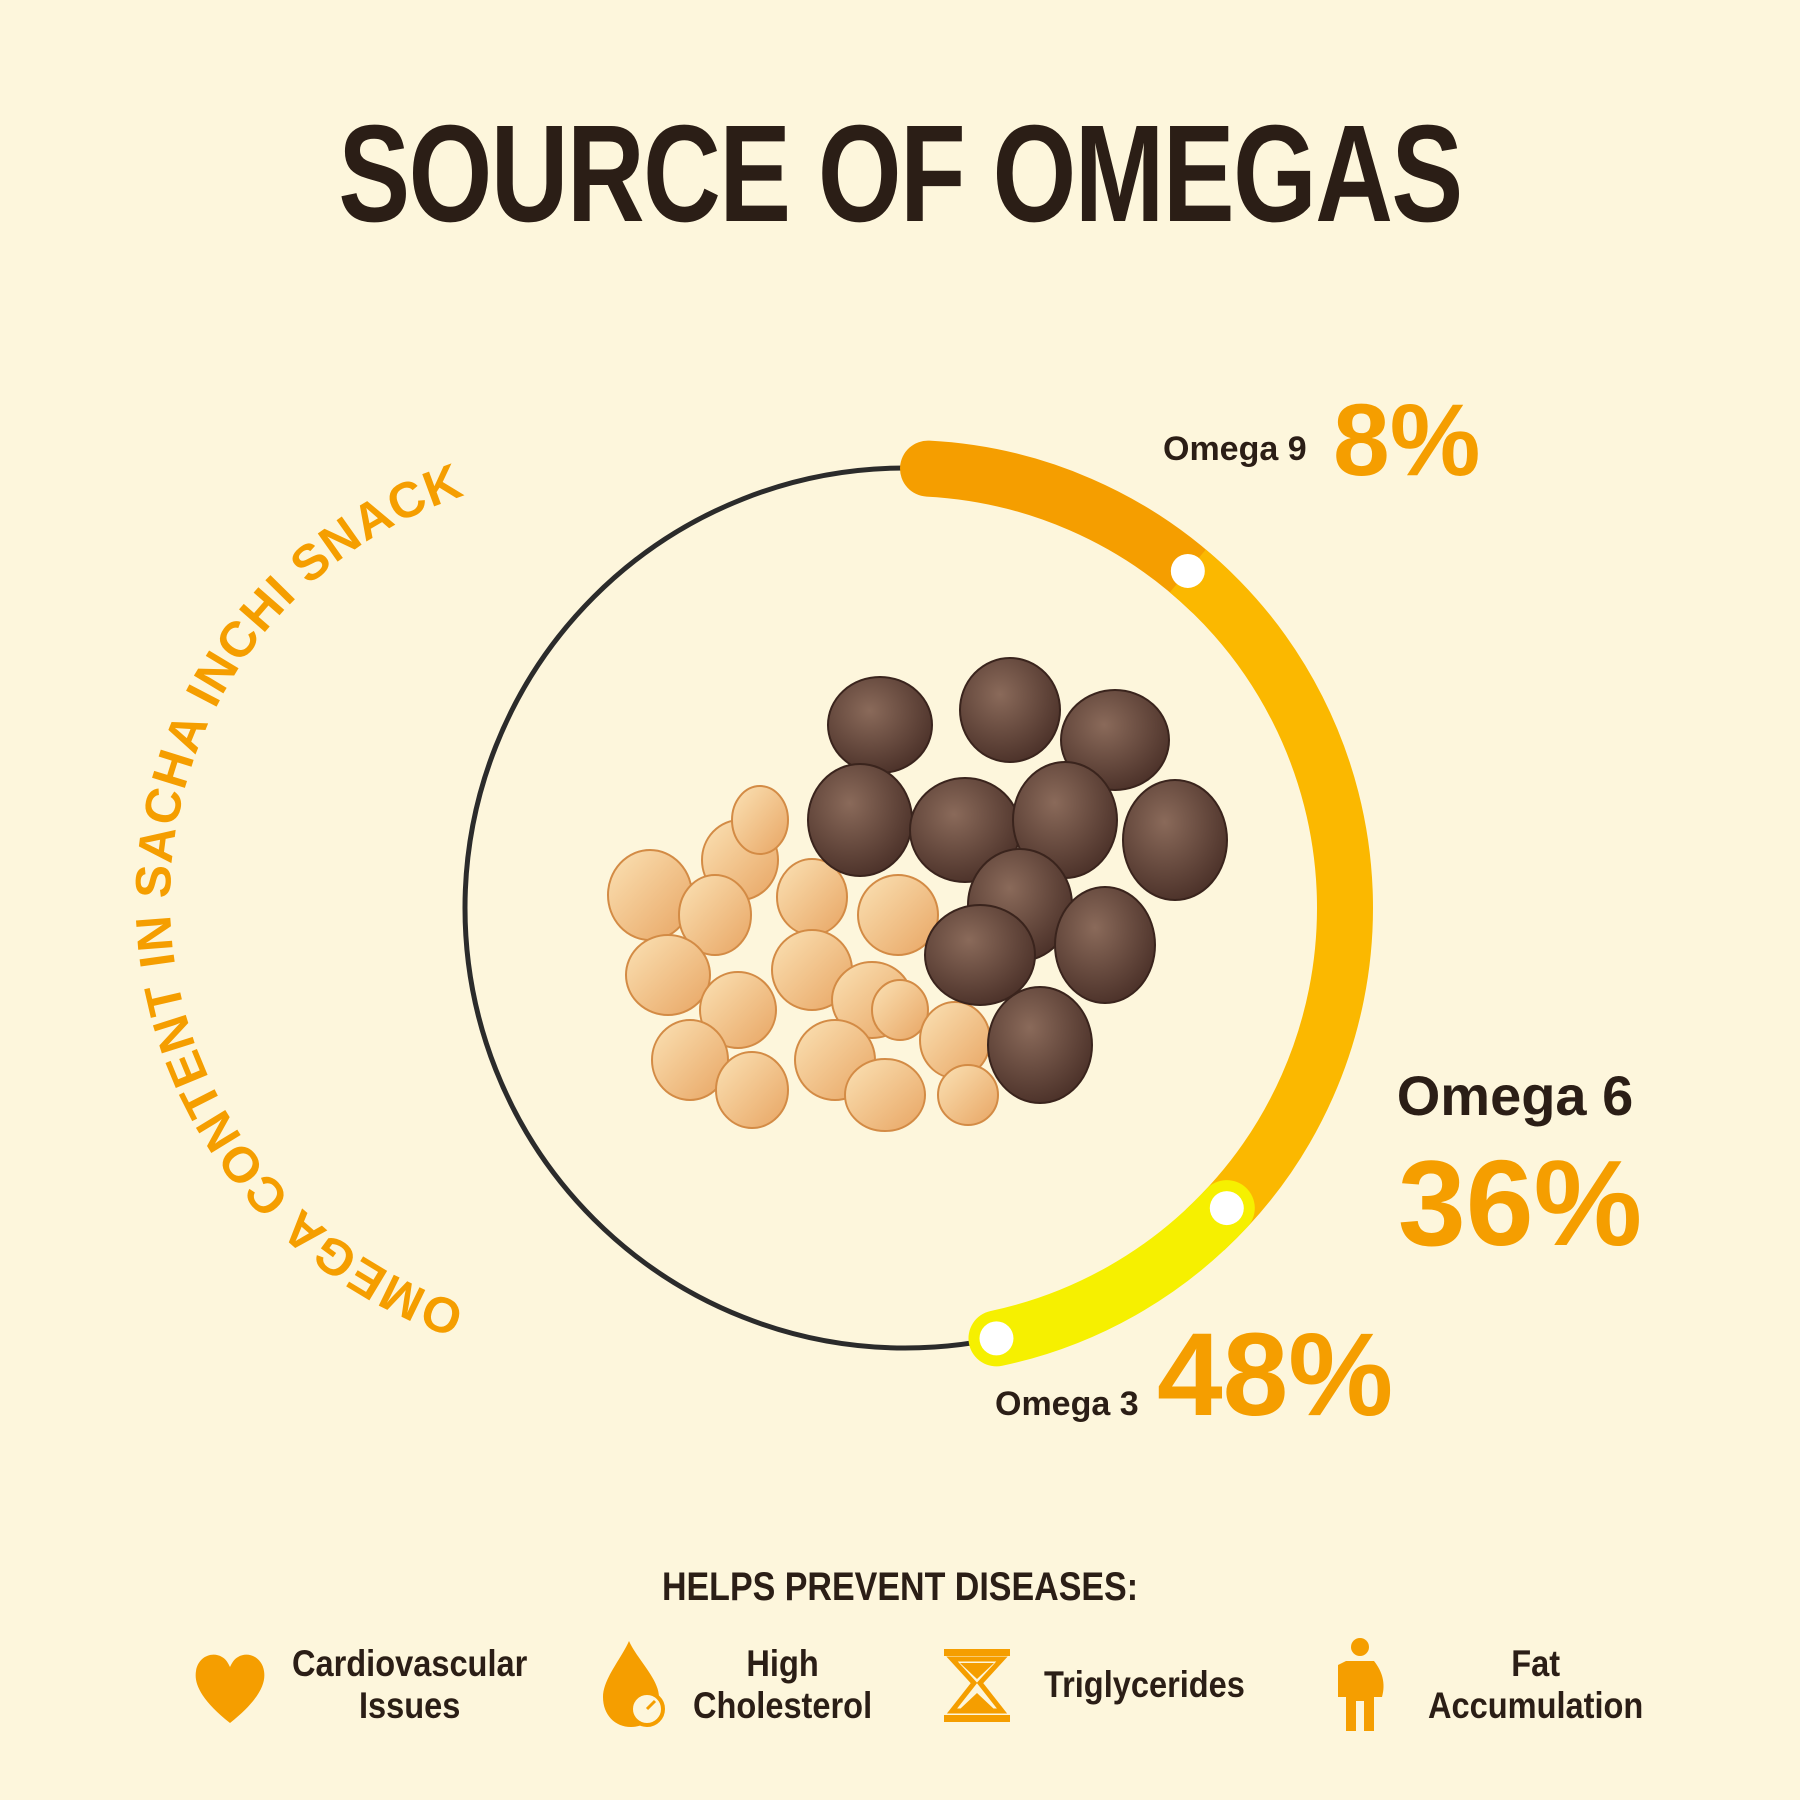 The image size is (1800, 1800). What do you see at coordinates (900, 174) in the screenshot?
I see `page-title: SOURCE OF OMEGAS` at bounding box center [900, 174].